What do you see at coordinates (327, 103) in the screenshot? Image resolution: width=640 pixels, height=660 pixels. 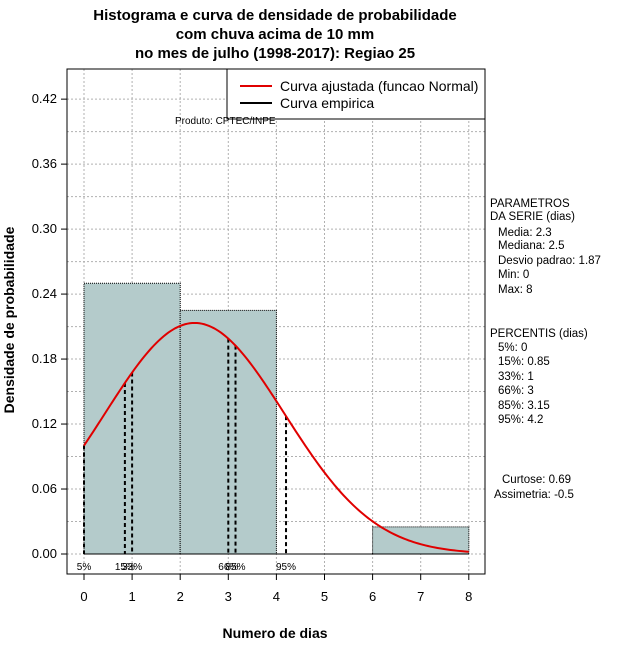 I see `legend-label-empirical: Curva empirica` at bounding box center [327, 103].